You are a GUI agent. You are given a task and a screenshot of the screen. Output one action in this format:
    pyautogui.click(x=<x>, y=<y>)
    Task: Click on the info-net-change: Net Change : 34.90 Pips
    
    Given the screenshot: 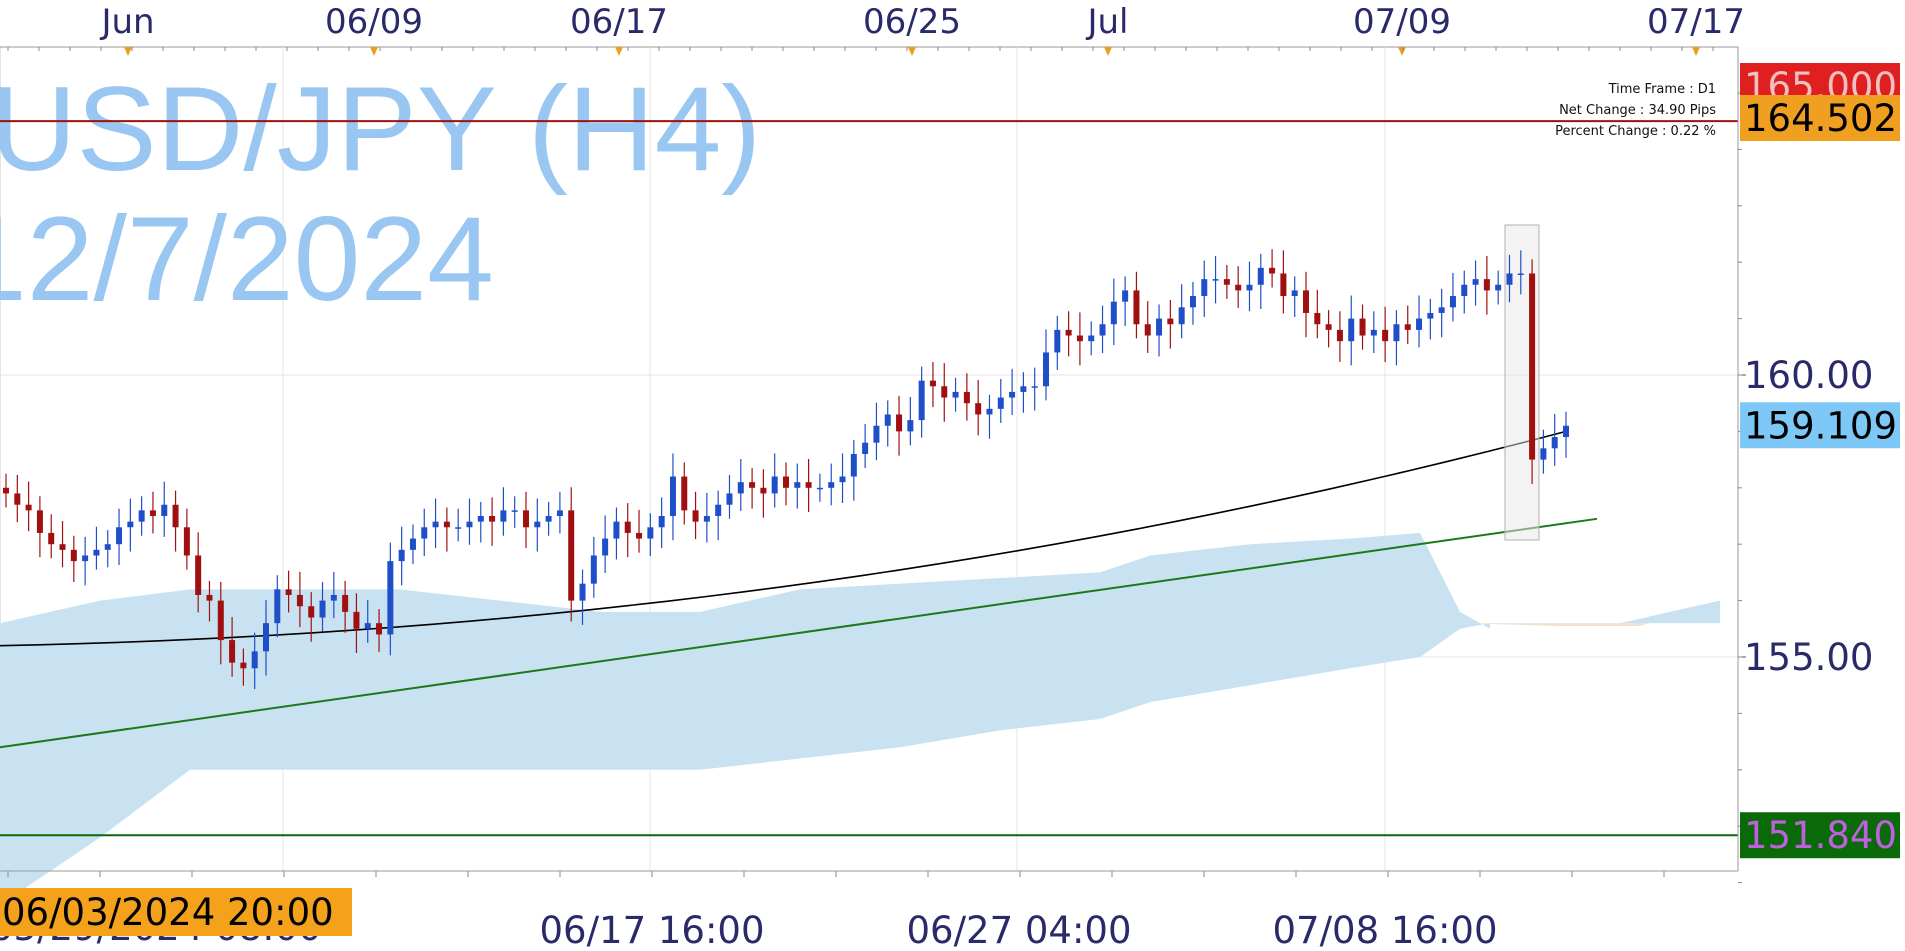 What is the action you would take?
    pyautogui.click(x=1637, y=110)
    